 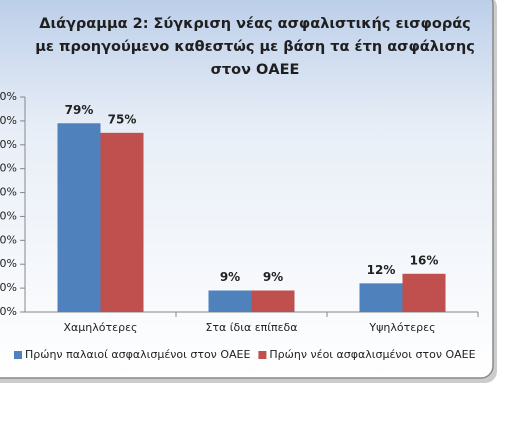 What do you see at coordinates (8, 144) in the screenshot?
I see `y-tick-label: 70%` at bounding box center [8, 144].